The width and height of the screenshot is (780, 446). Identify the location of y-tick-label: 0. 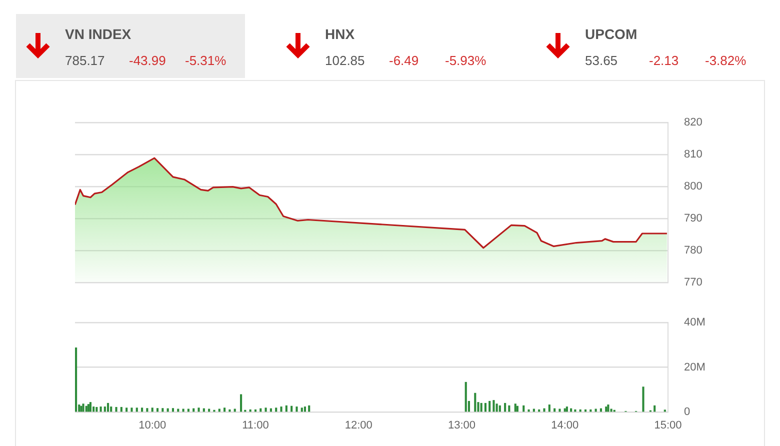
(687, 412).